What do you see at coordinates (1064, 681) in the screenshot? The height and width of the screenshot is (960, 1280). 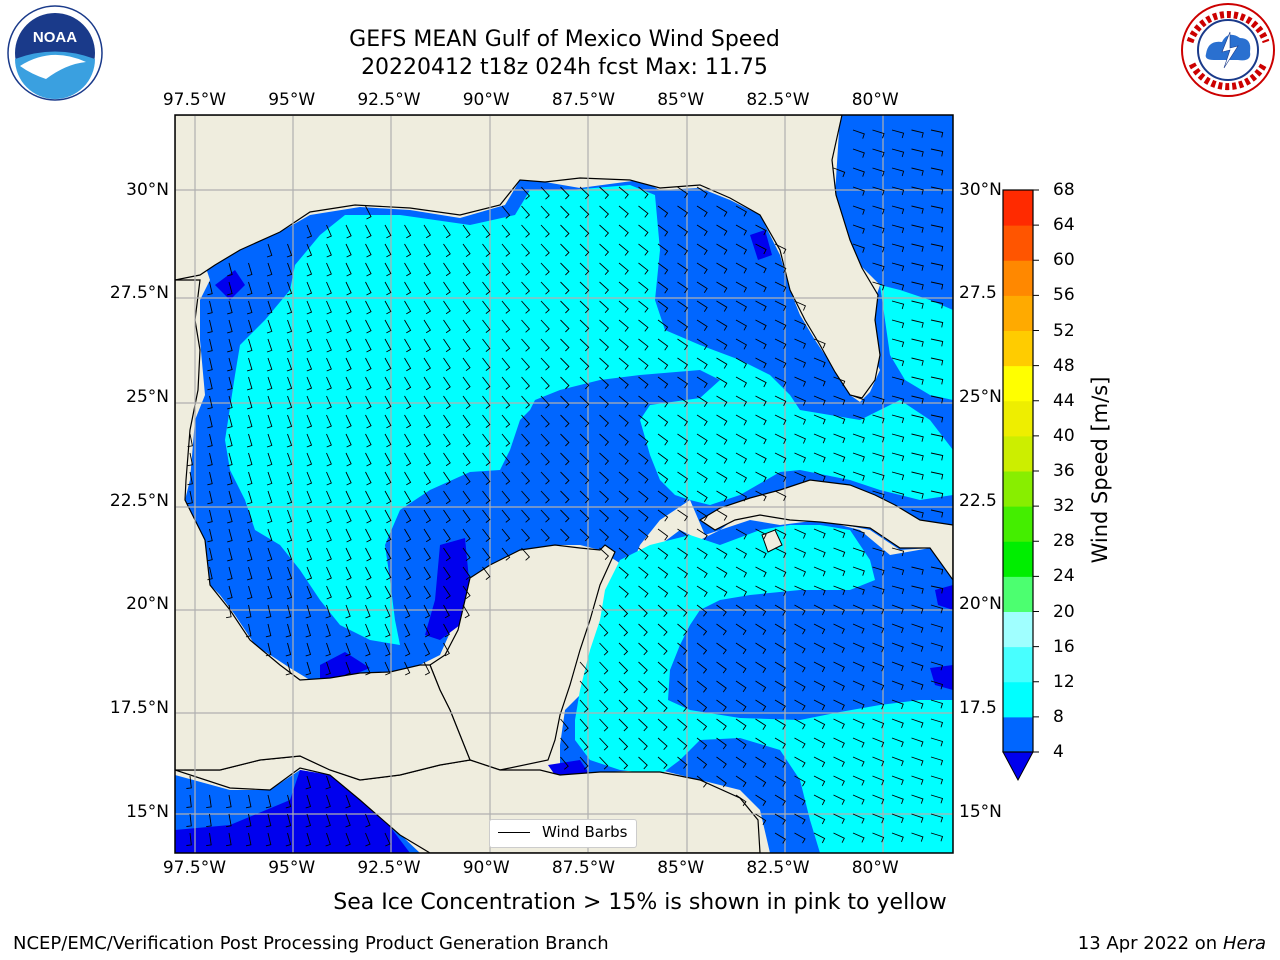 I see `colorbar-tick-label: 12` at bounding box center [1064, 681].